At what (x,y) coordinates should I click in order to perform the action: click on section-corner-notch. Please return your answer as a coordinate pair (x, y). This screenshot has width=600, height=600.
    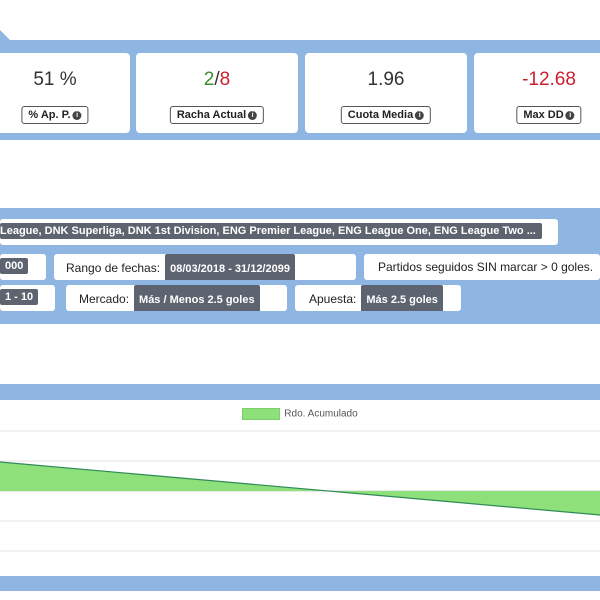
    Looking at the image, I should click on (5, 35).